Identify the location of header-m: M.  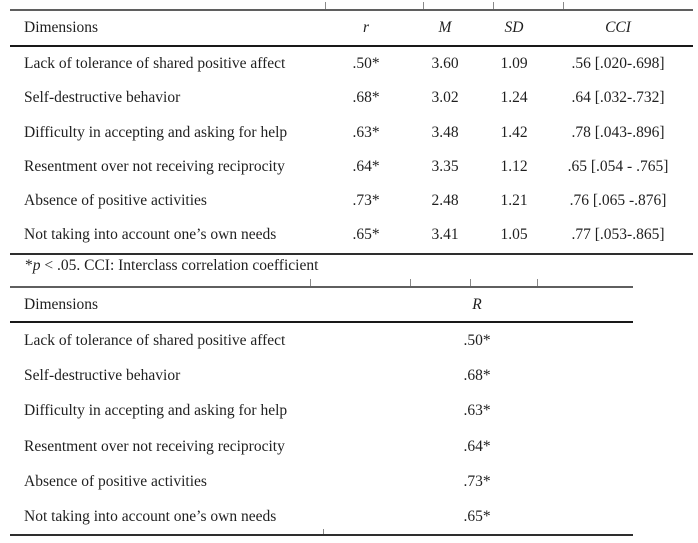
(445, 27).